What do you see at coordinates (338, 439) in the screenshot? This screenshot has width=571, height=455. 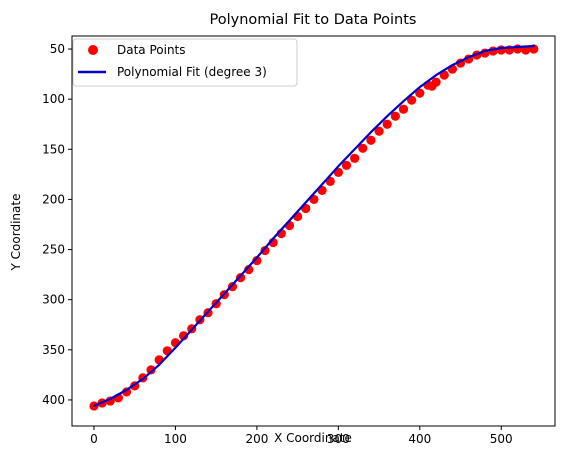 I see `x-tick-label: 300` at bounding box center [338, 439].